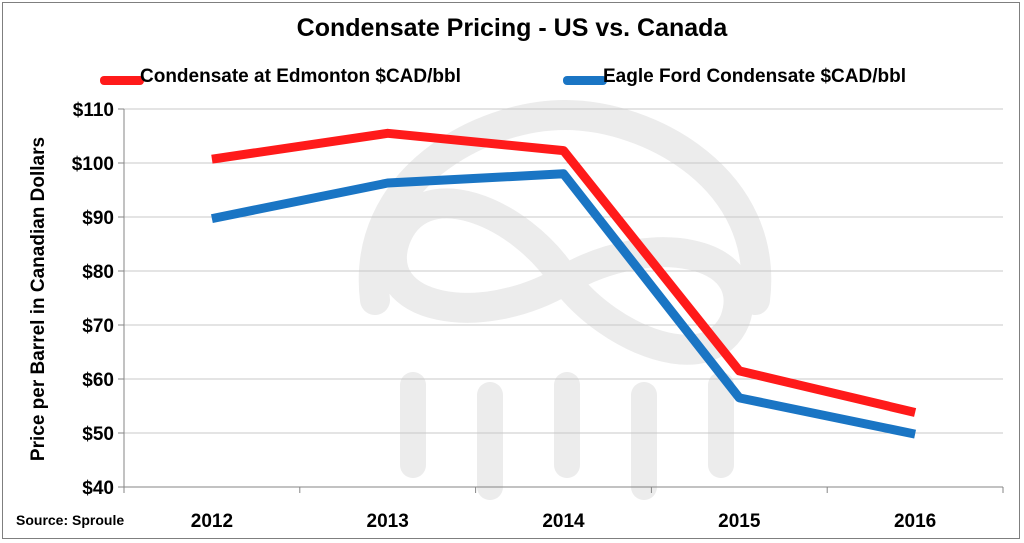  Describe the element at coordinates (98, 326) in the screenshot. I see `y-tick-label: $70` at that location.